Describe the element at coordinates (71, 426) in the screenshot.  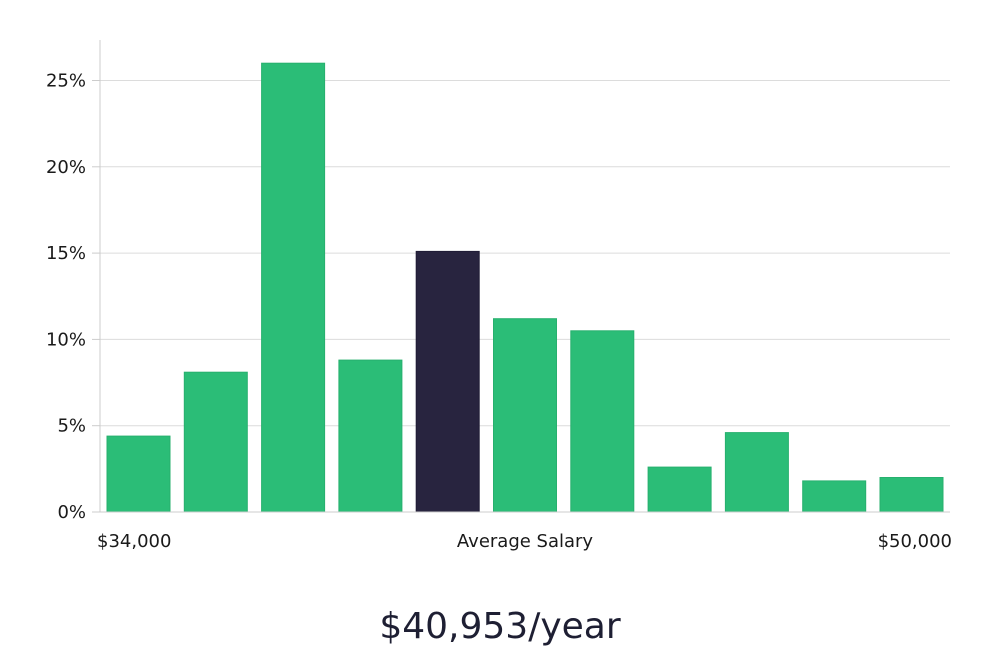
I see `y-tick-label: 5%` at that location.